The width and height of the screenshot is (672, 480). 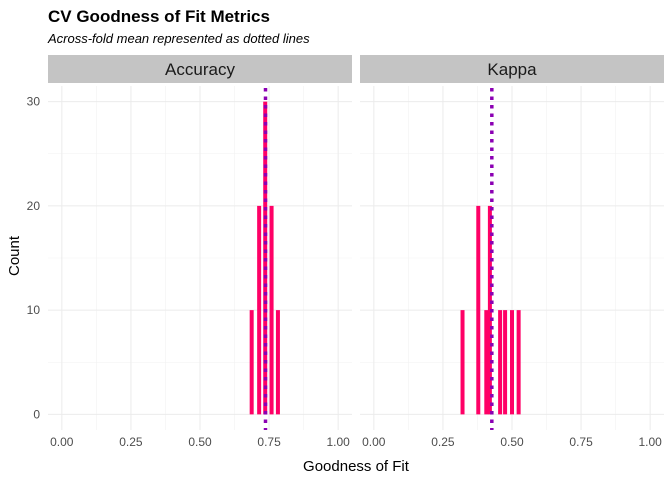 I want to click on x-axis-ticks: 0.00 0.25 0.50 0.75 1.00 0.00 0.25 0.50 0.75 1.00, so click(x=356, y=442).